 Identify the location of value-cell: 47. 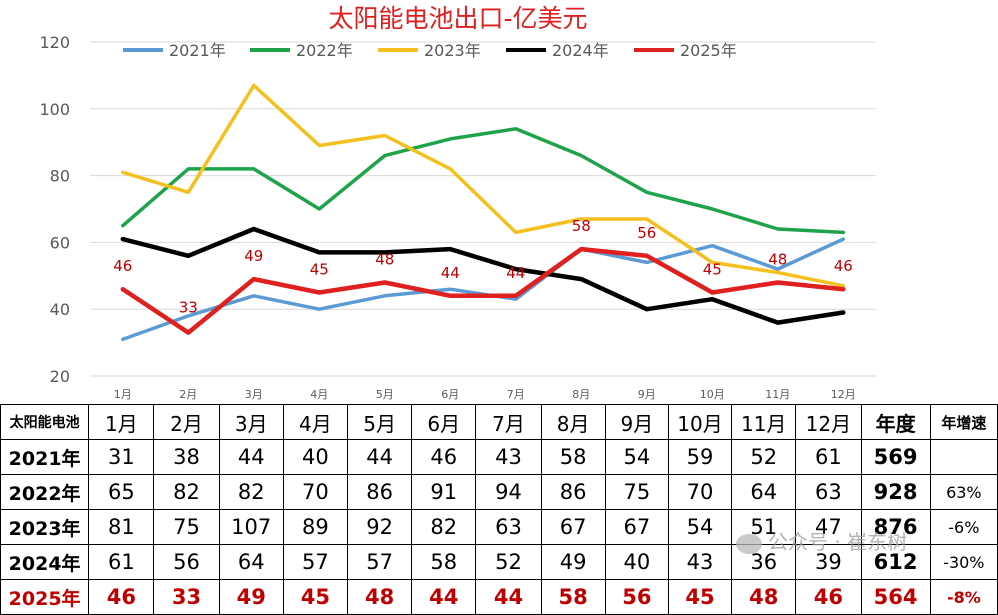
(828, 527).